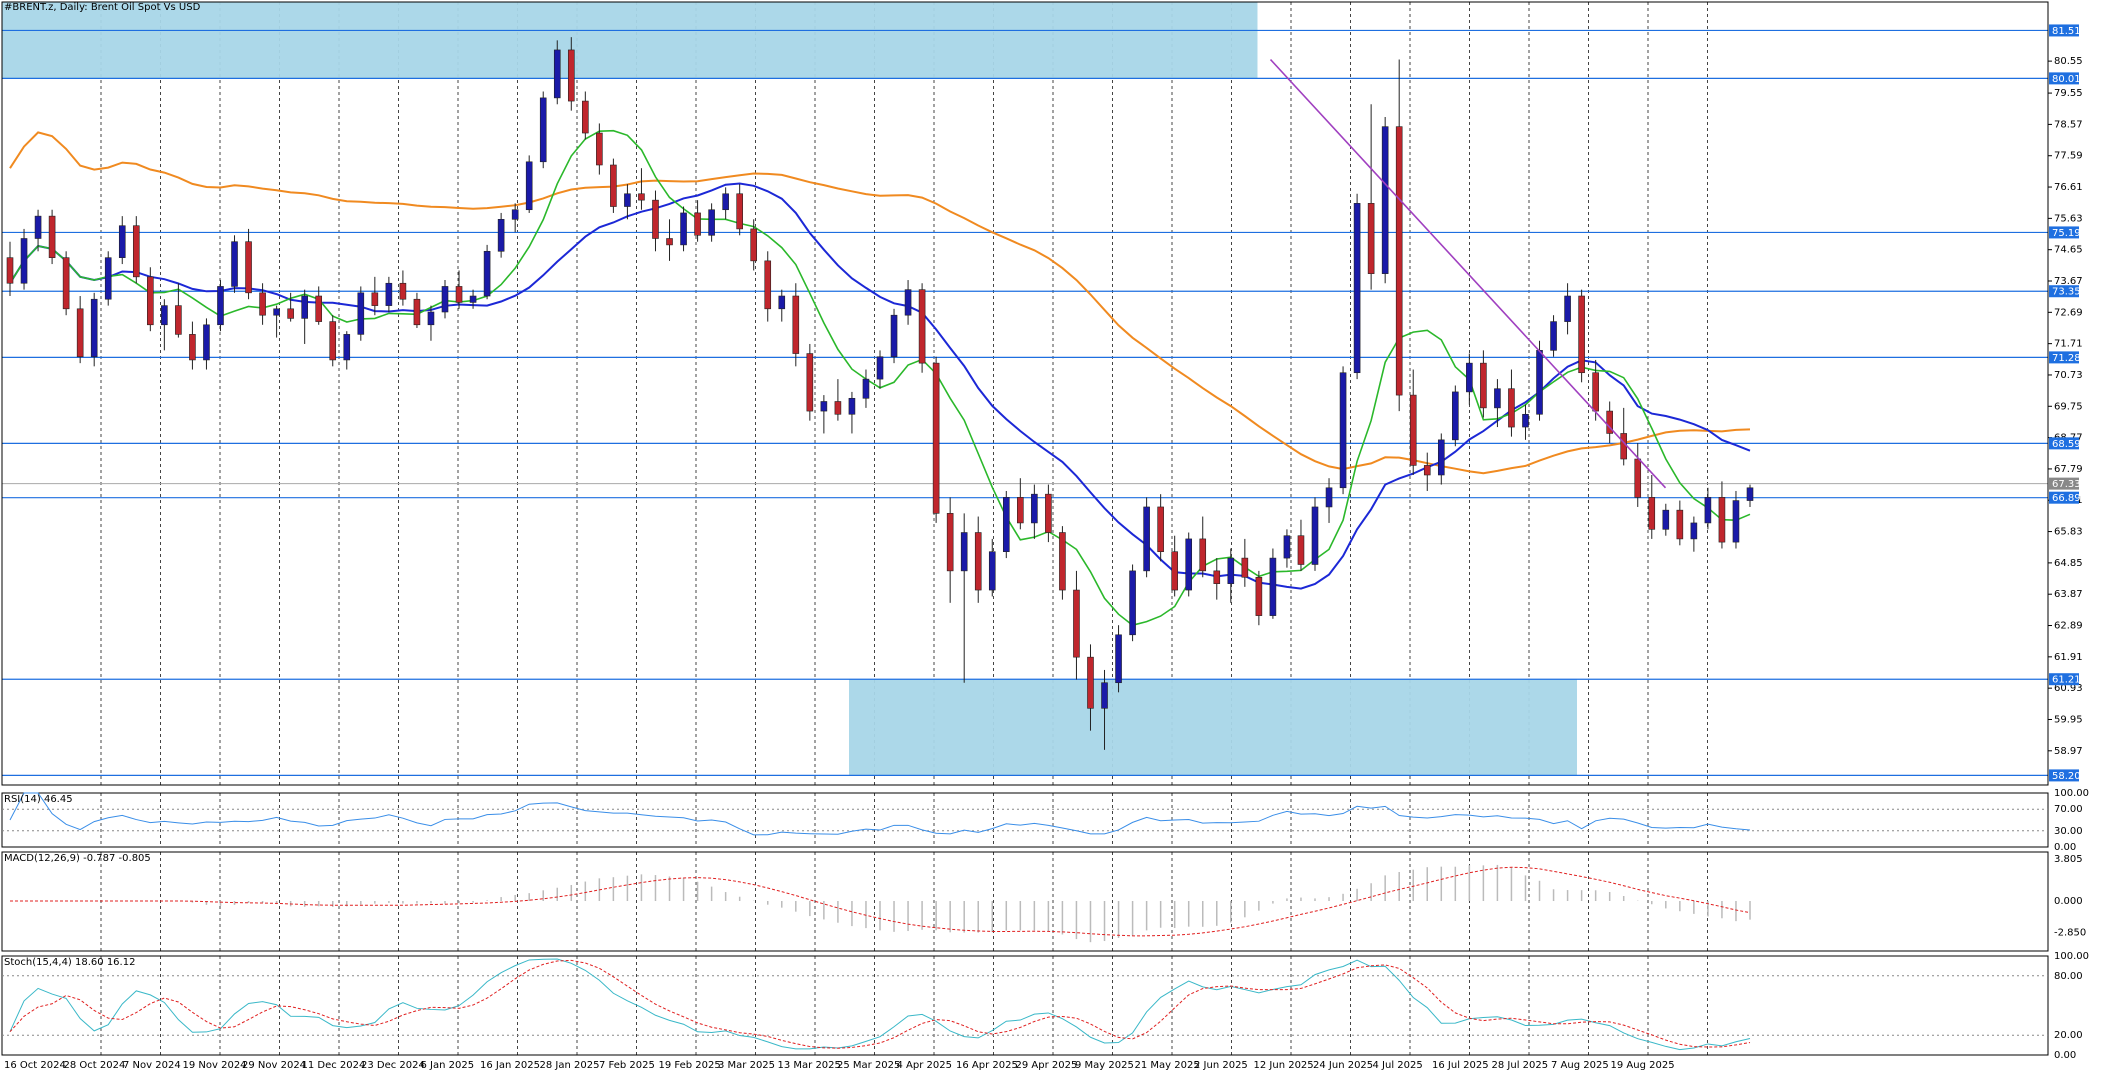 The width and height of the screenshot is (2106, 1073). I want to click on date-label: 19 Feb 2025, so click(690, 1065).